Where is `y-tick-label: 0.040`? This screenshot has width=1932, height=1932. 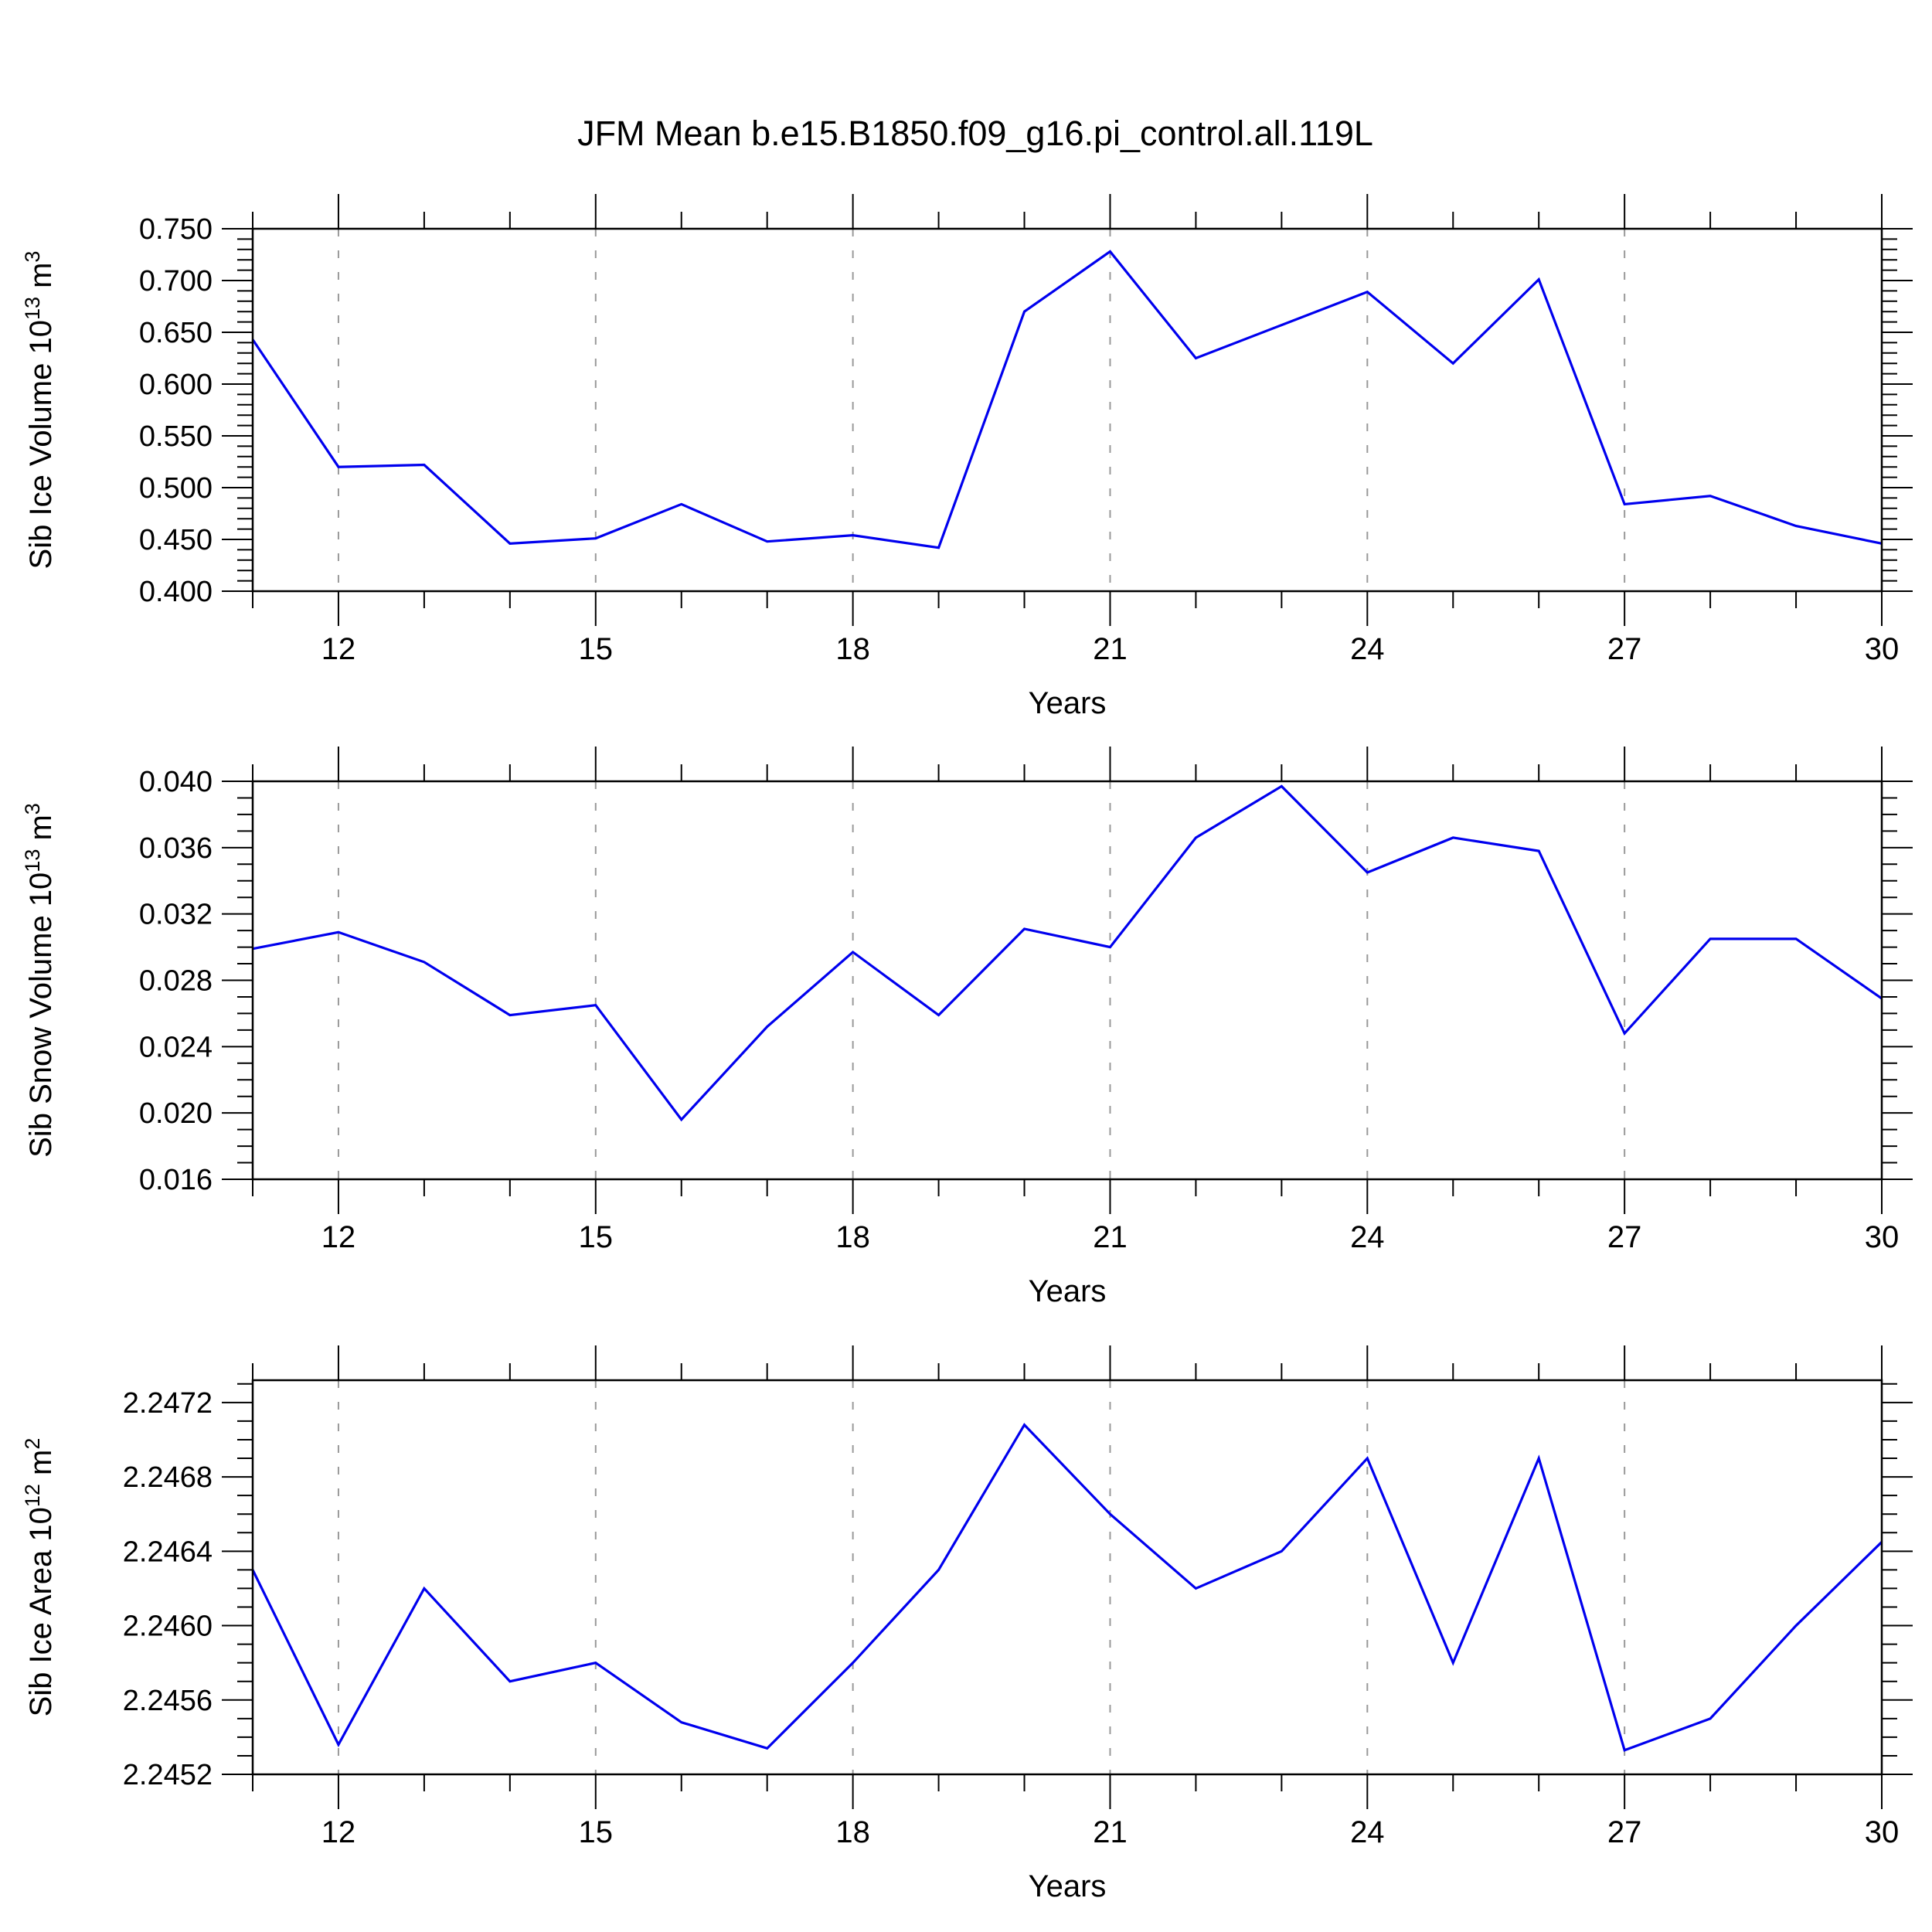 y-tick-label: 0.040 is located at coordinates (176, 782).